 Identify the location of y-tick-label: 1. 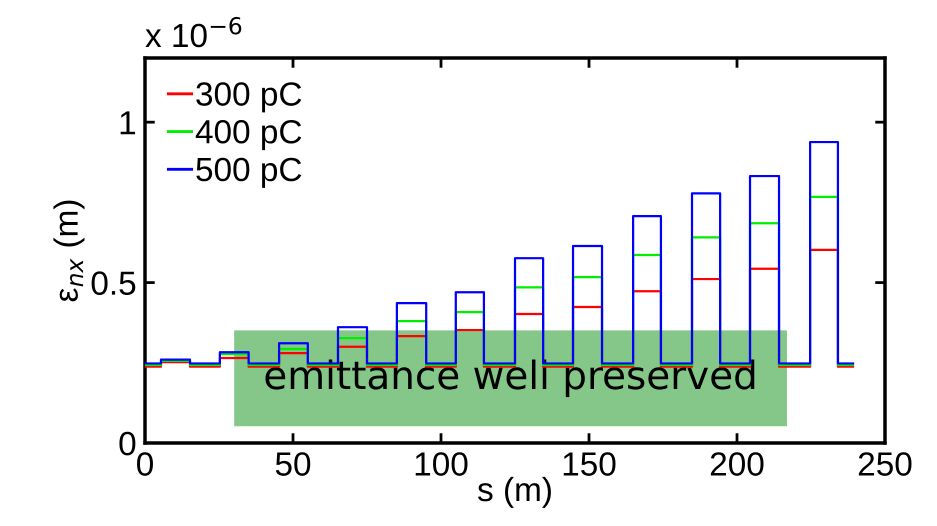
(128, 122).